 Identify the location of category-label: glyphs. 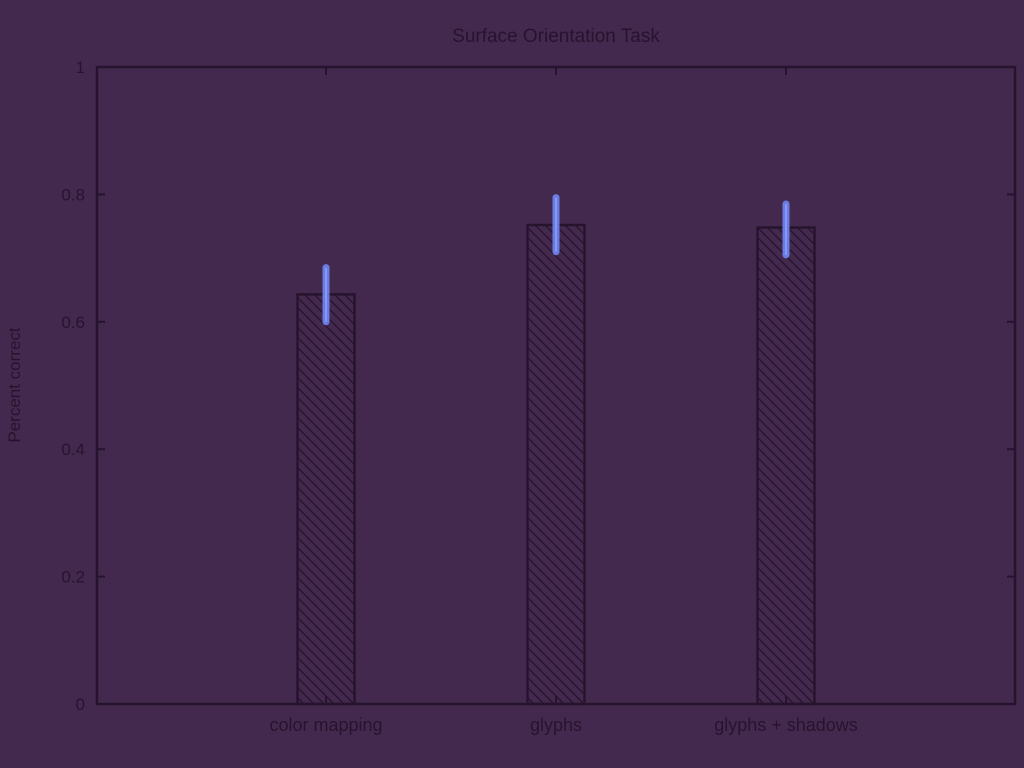
(556, 725).